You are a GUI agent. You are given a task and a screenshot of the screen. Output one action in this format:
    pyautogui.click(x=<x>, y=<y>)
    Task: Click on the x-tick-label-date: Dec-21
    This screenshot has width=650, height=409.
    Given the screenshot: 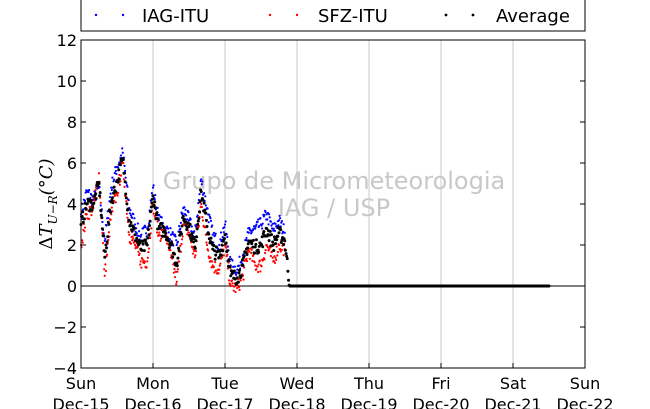 What is the action you would take?
    pyautogui.click(x=512, y=402)
    